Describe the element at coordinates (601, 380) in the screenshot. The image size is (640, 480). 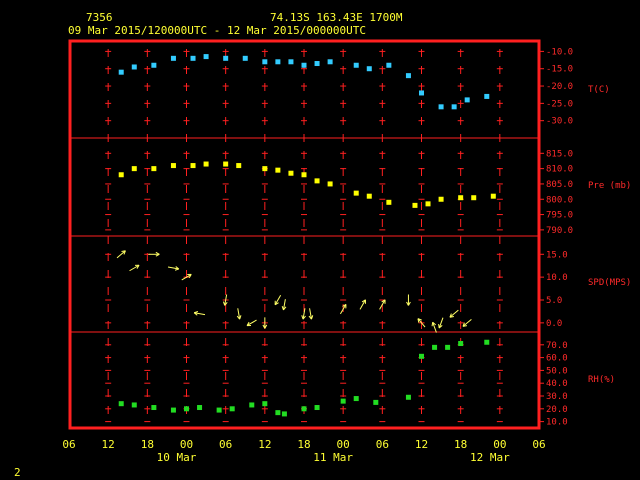
I see `panel-label-rh: RH(%)` at that location.